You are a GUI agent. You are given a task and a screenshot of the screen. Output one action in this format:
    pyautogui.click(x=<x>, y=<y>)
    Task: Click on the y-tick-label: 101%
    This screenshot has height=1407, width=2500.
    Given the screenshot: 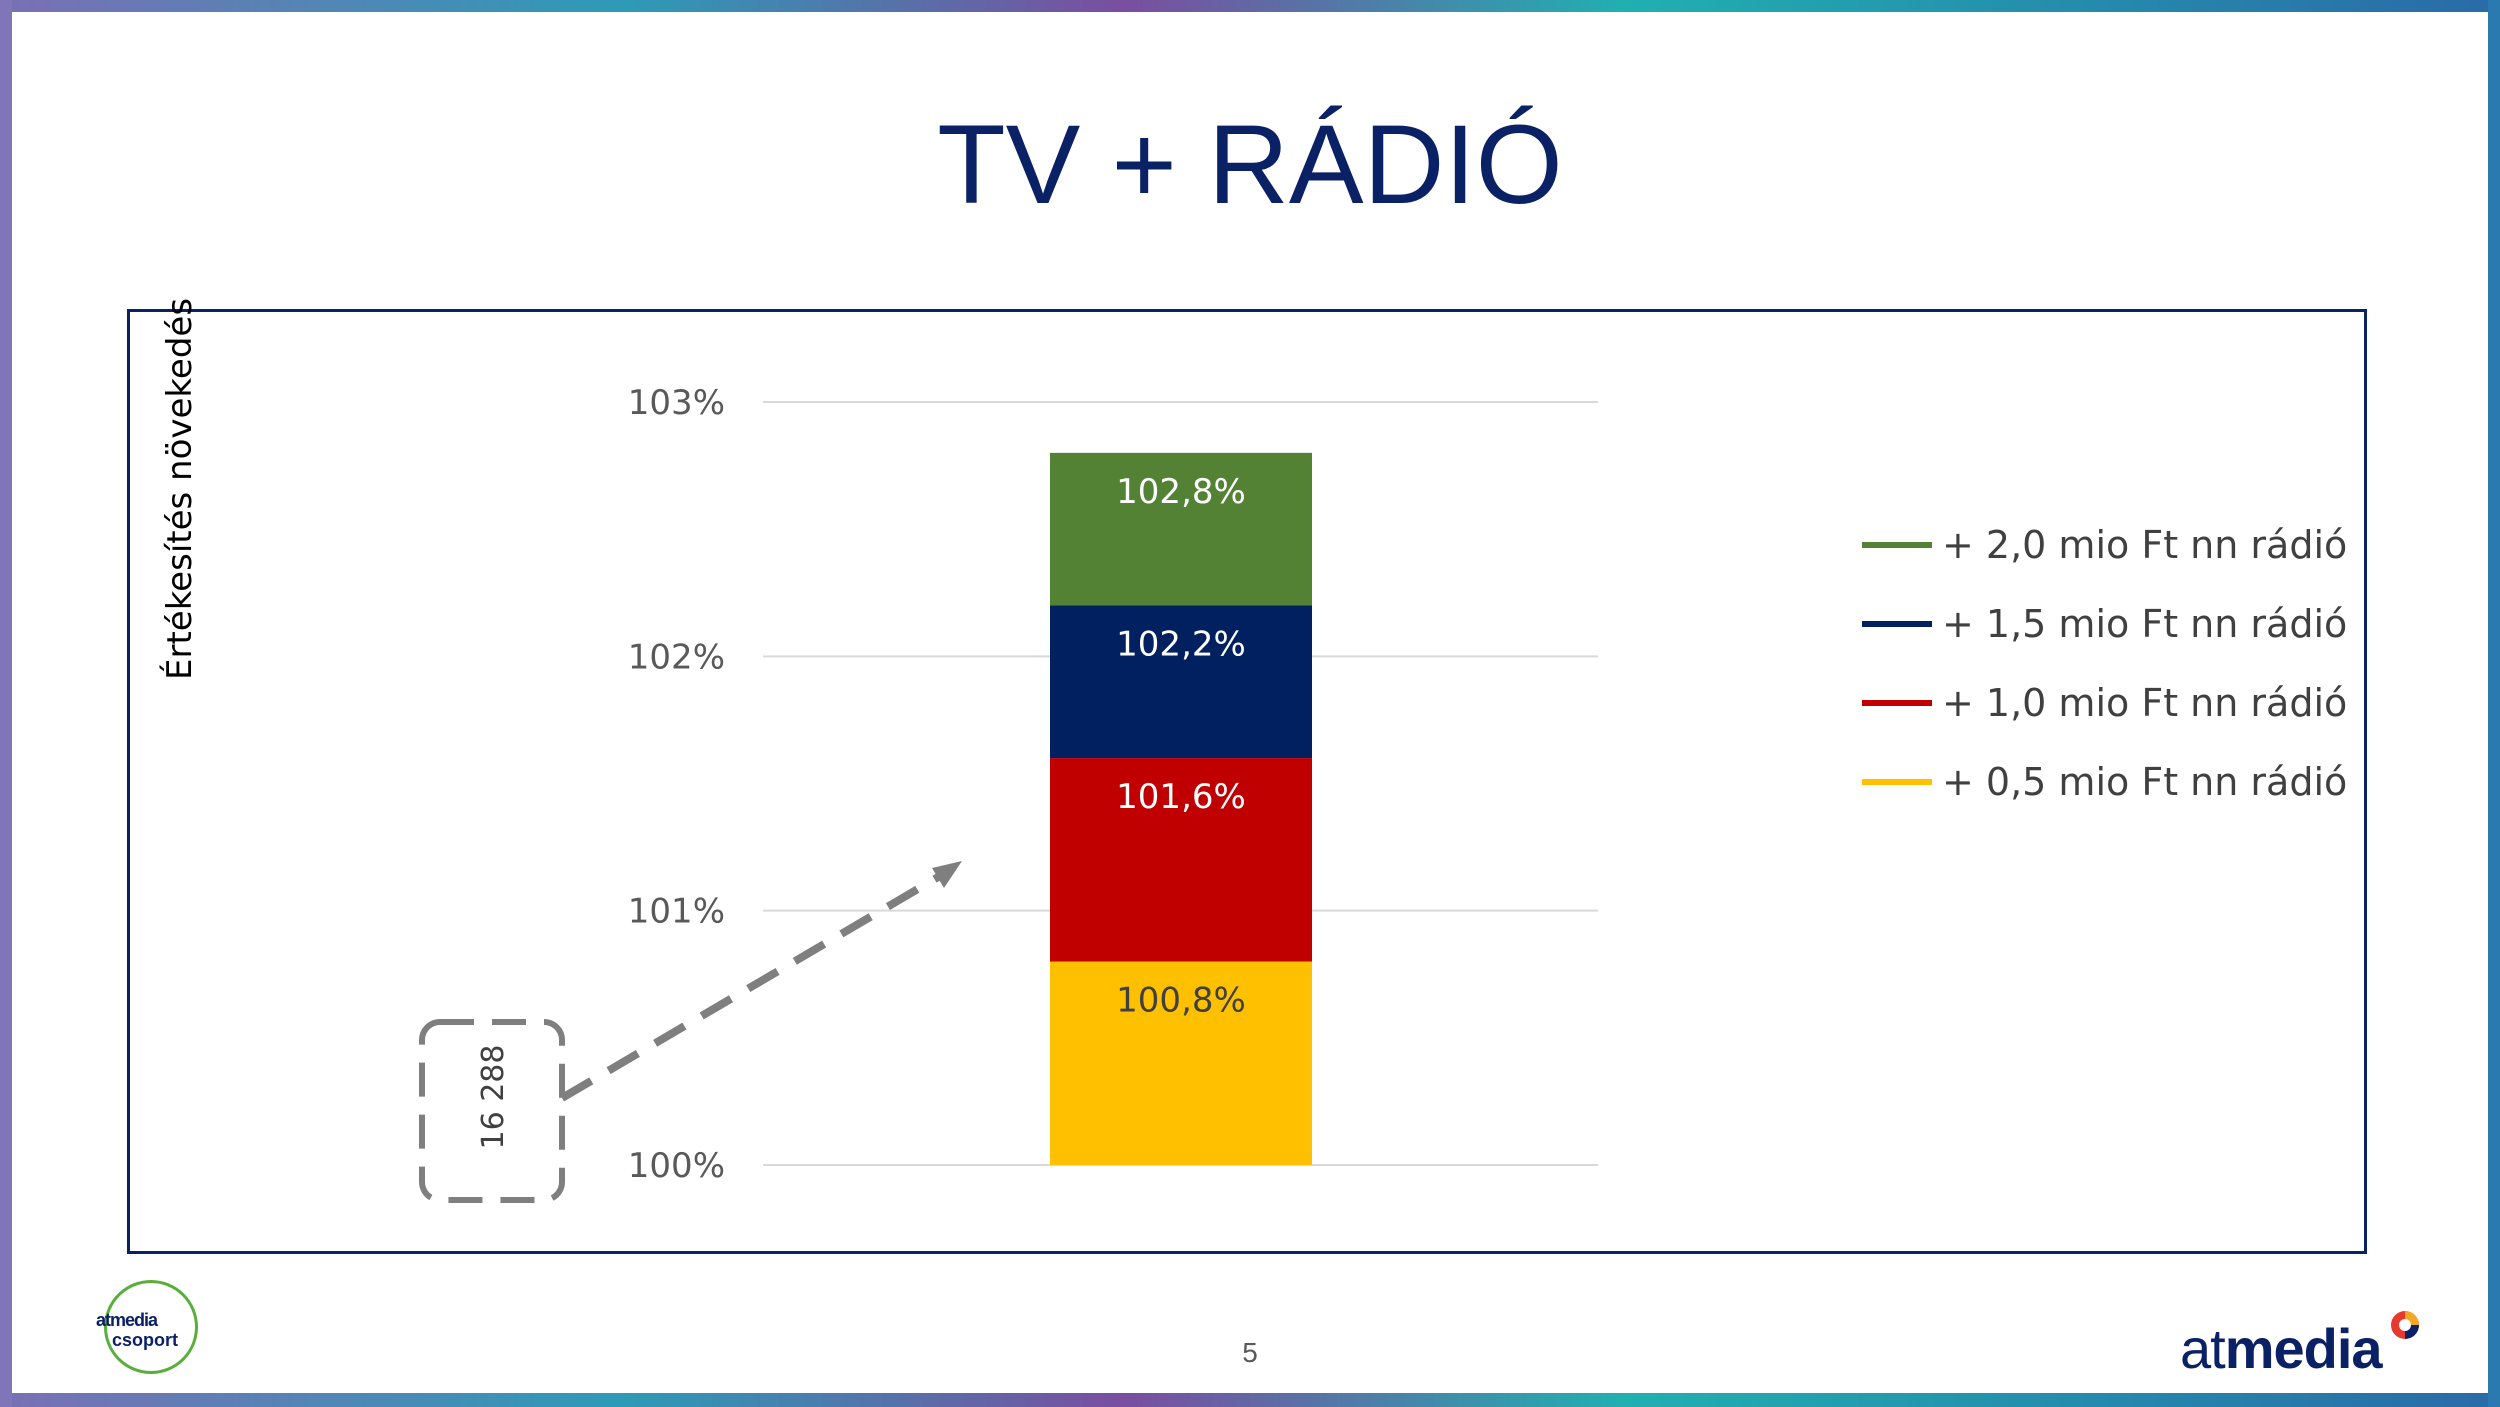 What is the action you would take?
    pyautogui.click(x=676, y=912)
    